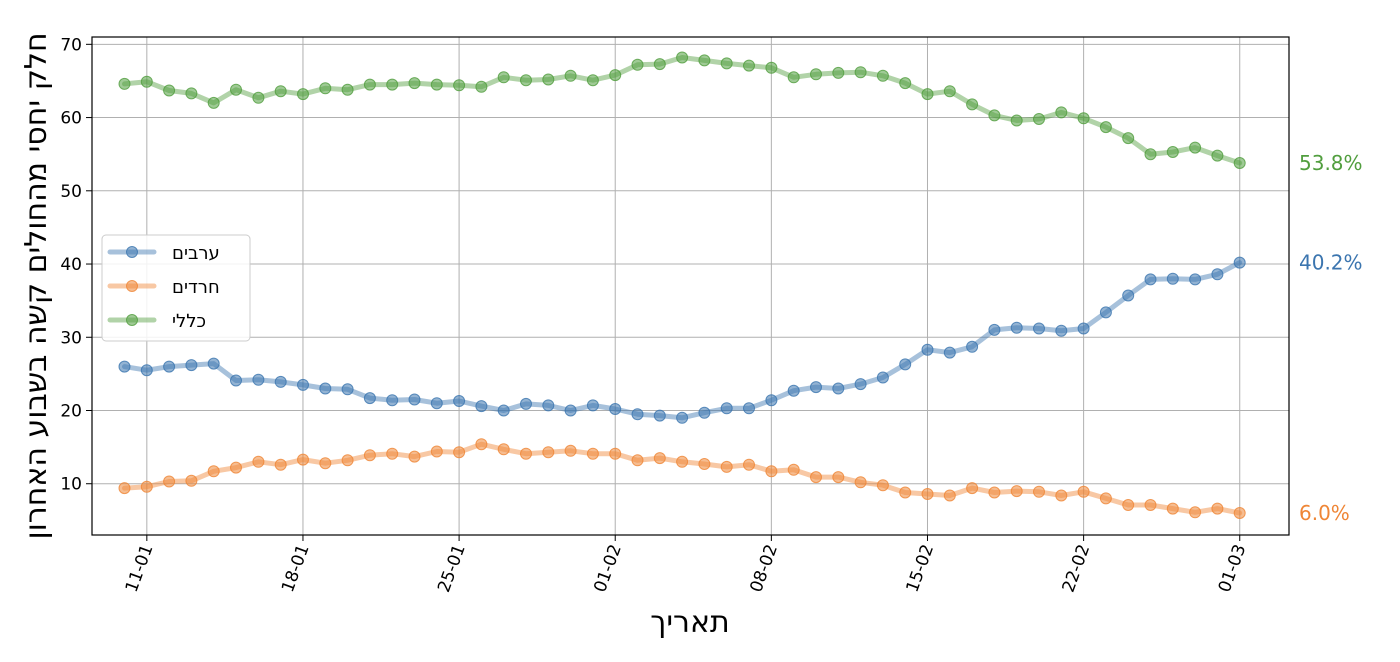 The width and height of the screenshot is (1400, 662). Describe the element at coordinates (1331, 263) in the screenshot. I see `end-label: 40.2%` at that location.